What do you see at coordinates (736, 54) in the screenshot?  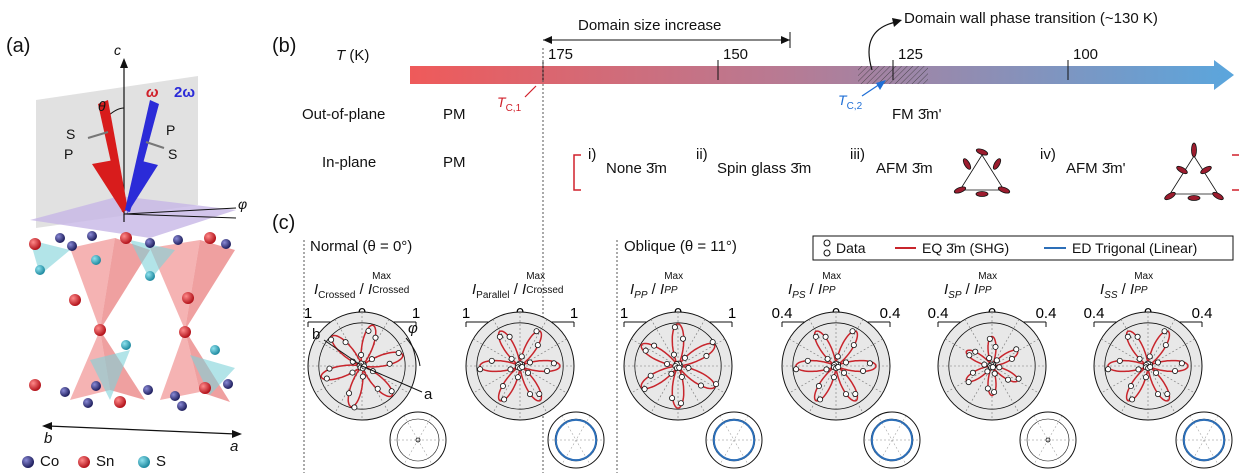 I see `tick-150: 150` at bounding box center [736, 54].